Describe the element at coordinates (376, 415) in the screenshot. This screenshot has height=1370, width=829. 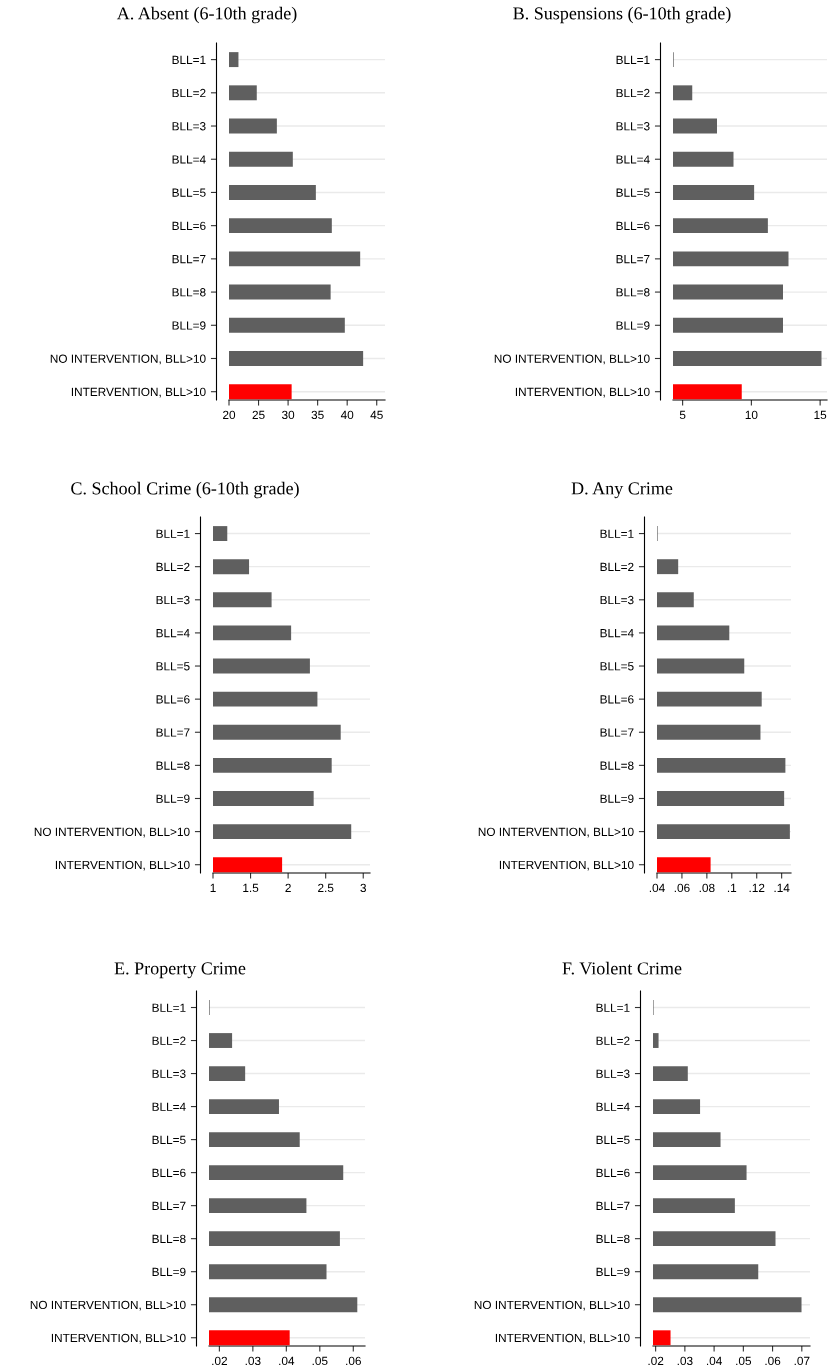
I see `x-tick-label: 45` at that location.